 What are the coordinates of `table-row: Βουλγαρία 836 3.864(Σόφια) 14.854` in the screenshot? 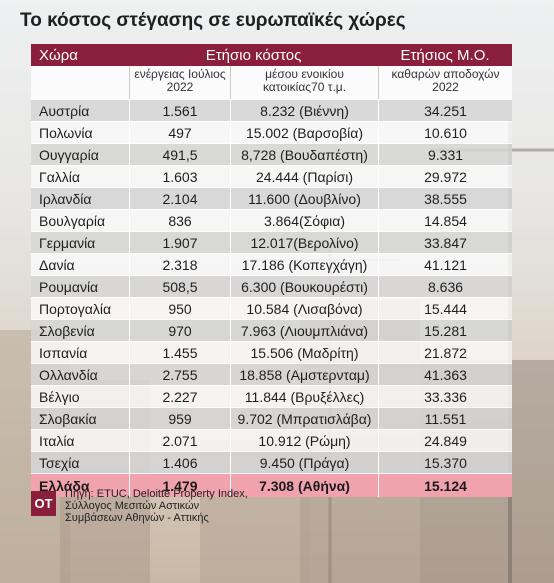 It's located at (272, 220).